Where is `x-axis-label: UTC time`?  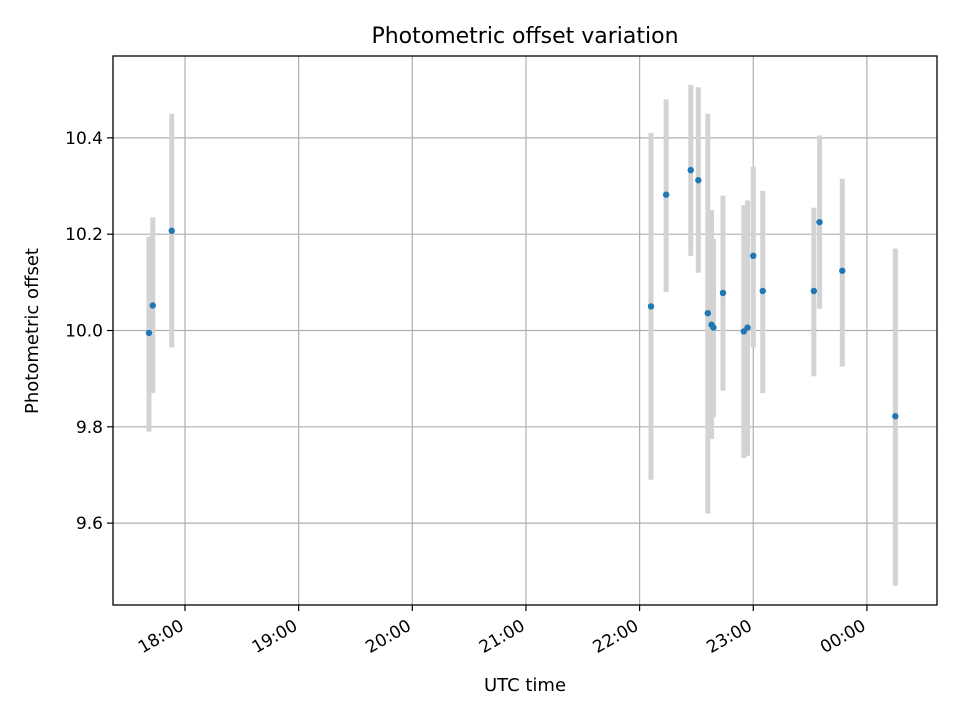
x-axis-label: UTC time is located at coordinates (525, 685).